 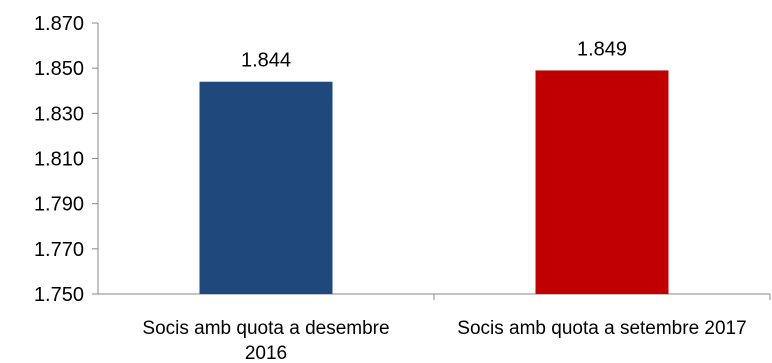 I want to click on bar-value-label: 1.844, so click(x=266, y=61).